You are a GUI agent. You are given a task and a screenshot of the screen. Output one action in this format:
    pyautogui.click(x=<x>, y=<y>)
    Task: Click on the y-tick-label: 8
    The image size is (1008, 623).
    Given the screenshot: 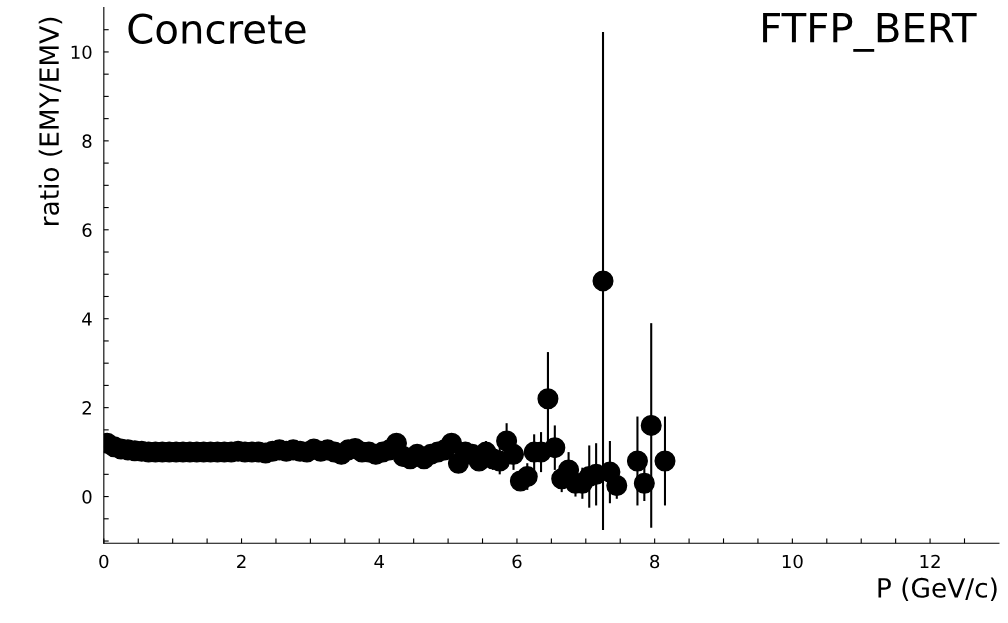 What is the action you would take?
    pyautogui.click(x=87, y=141)
    